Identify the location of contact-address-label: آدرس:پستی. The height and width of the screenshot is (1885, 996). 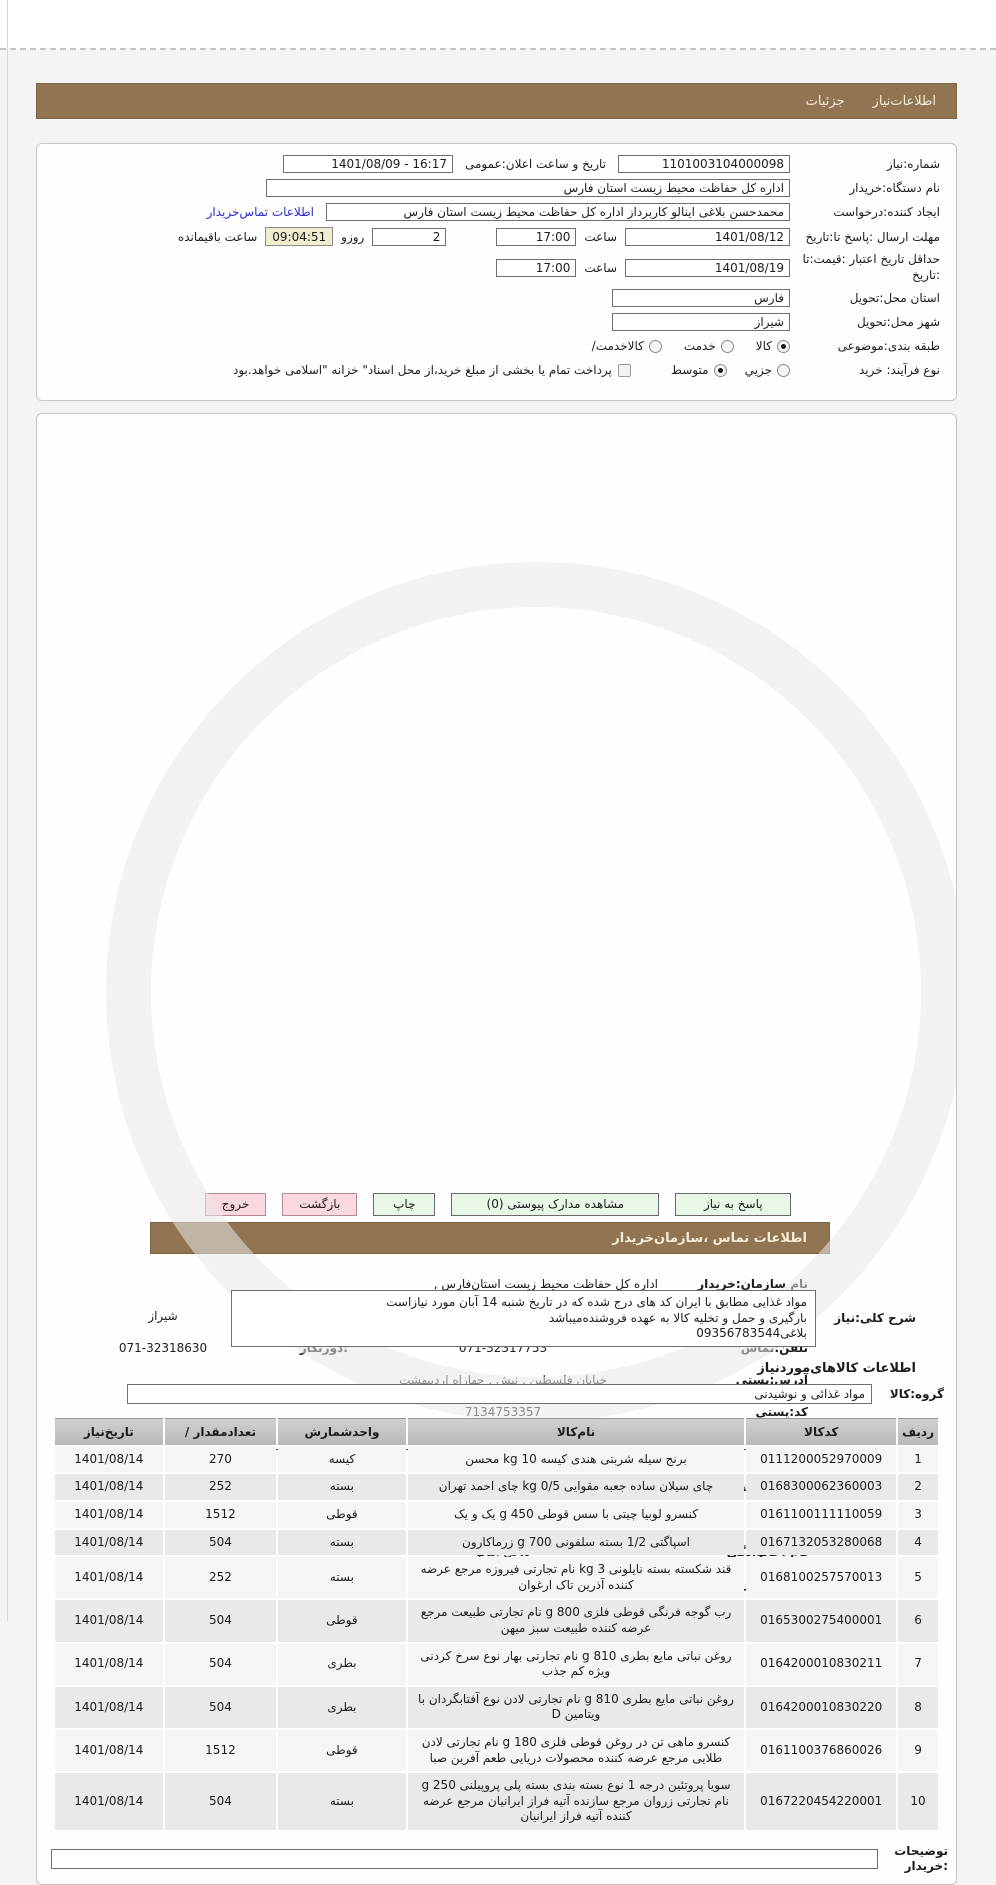
(771, 1380).